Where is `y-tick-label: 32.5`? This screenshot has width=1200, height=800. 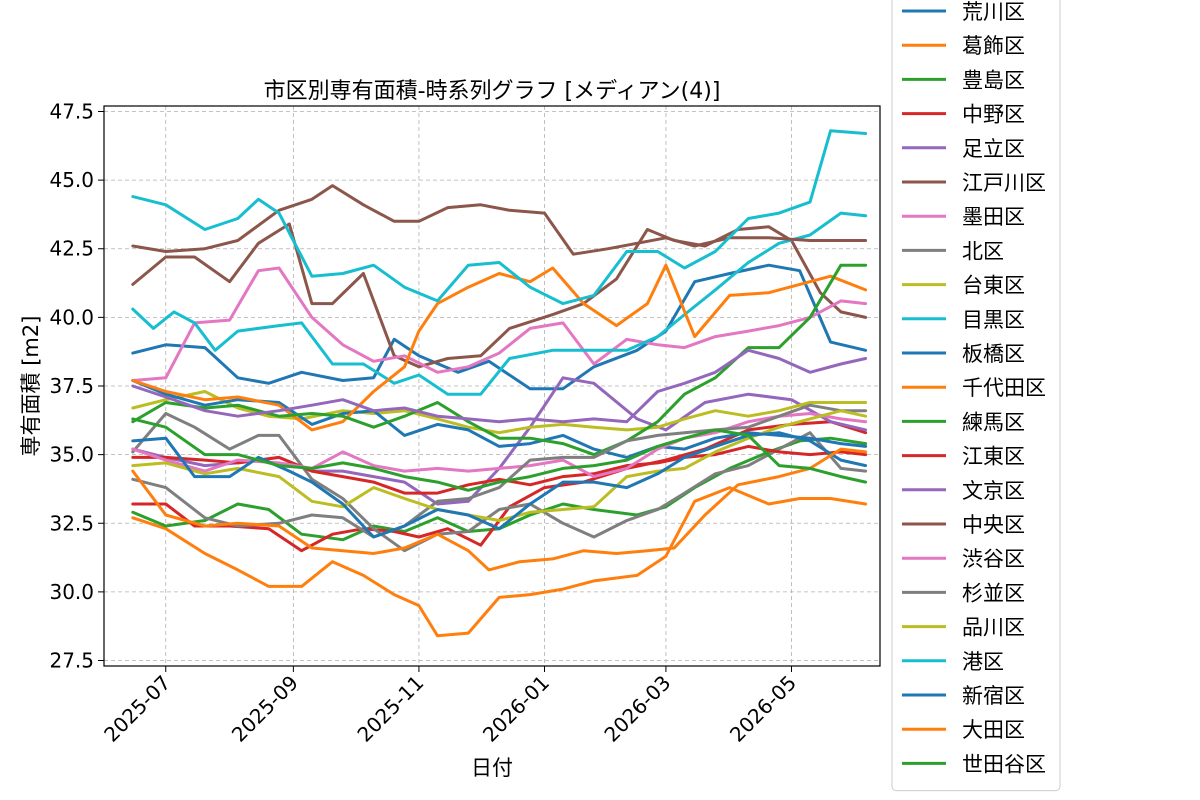
y-tick-label: 32.5 is located at coordinates (71, 523).